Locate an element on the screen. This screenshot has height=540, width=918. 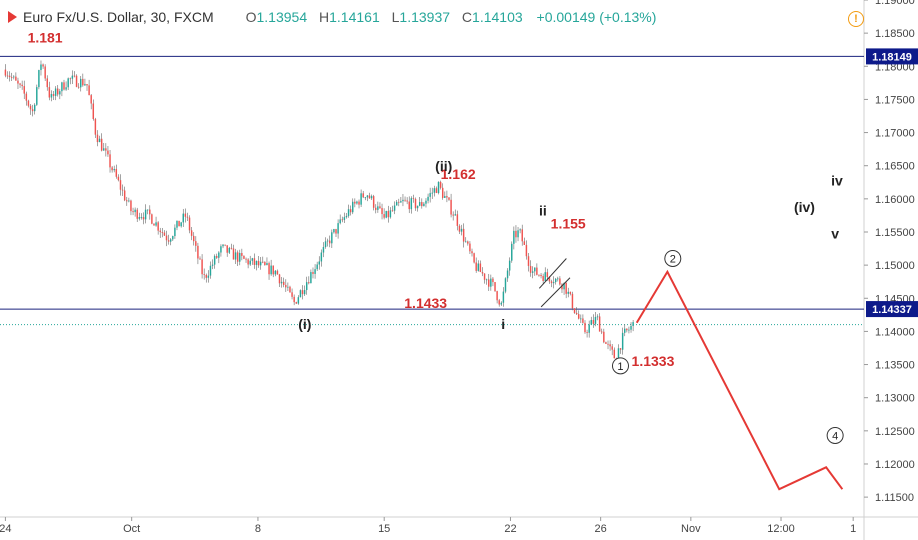
y-tick-label: 1.17500 is located at coordinates (895, 100).